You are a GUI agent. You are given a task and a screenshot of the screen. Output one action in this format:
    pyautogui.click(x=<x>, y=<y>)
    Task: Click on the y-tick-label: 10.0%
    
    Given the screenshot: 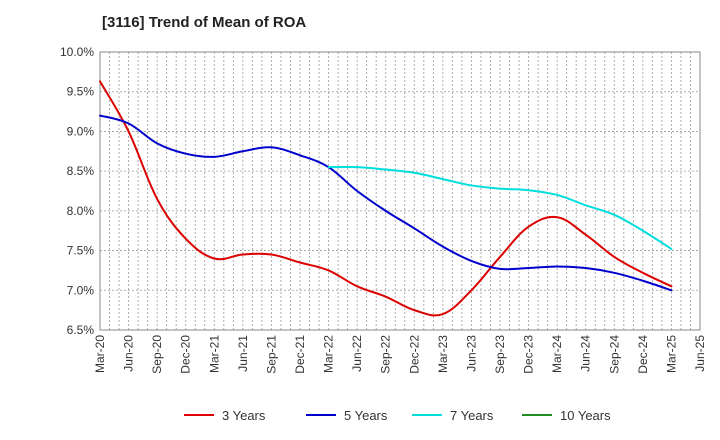 What is the action you would take?
    pyautogui.click(x=77, y=52)
    